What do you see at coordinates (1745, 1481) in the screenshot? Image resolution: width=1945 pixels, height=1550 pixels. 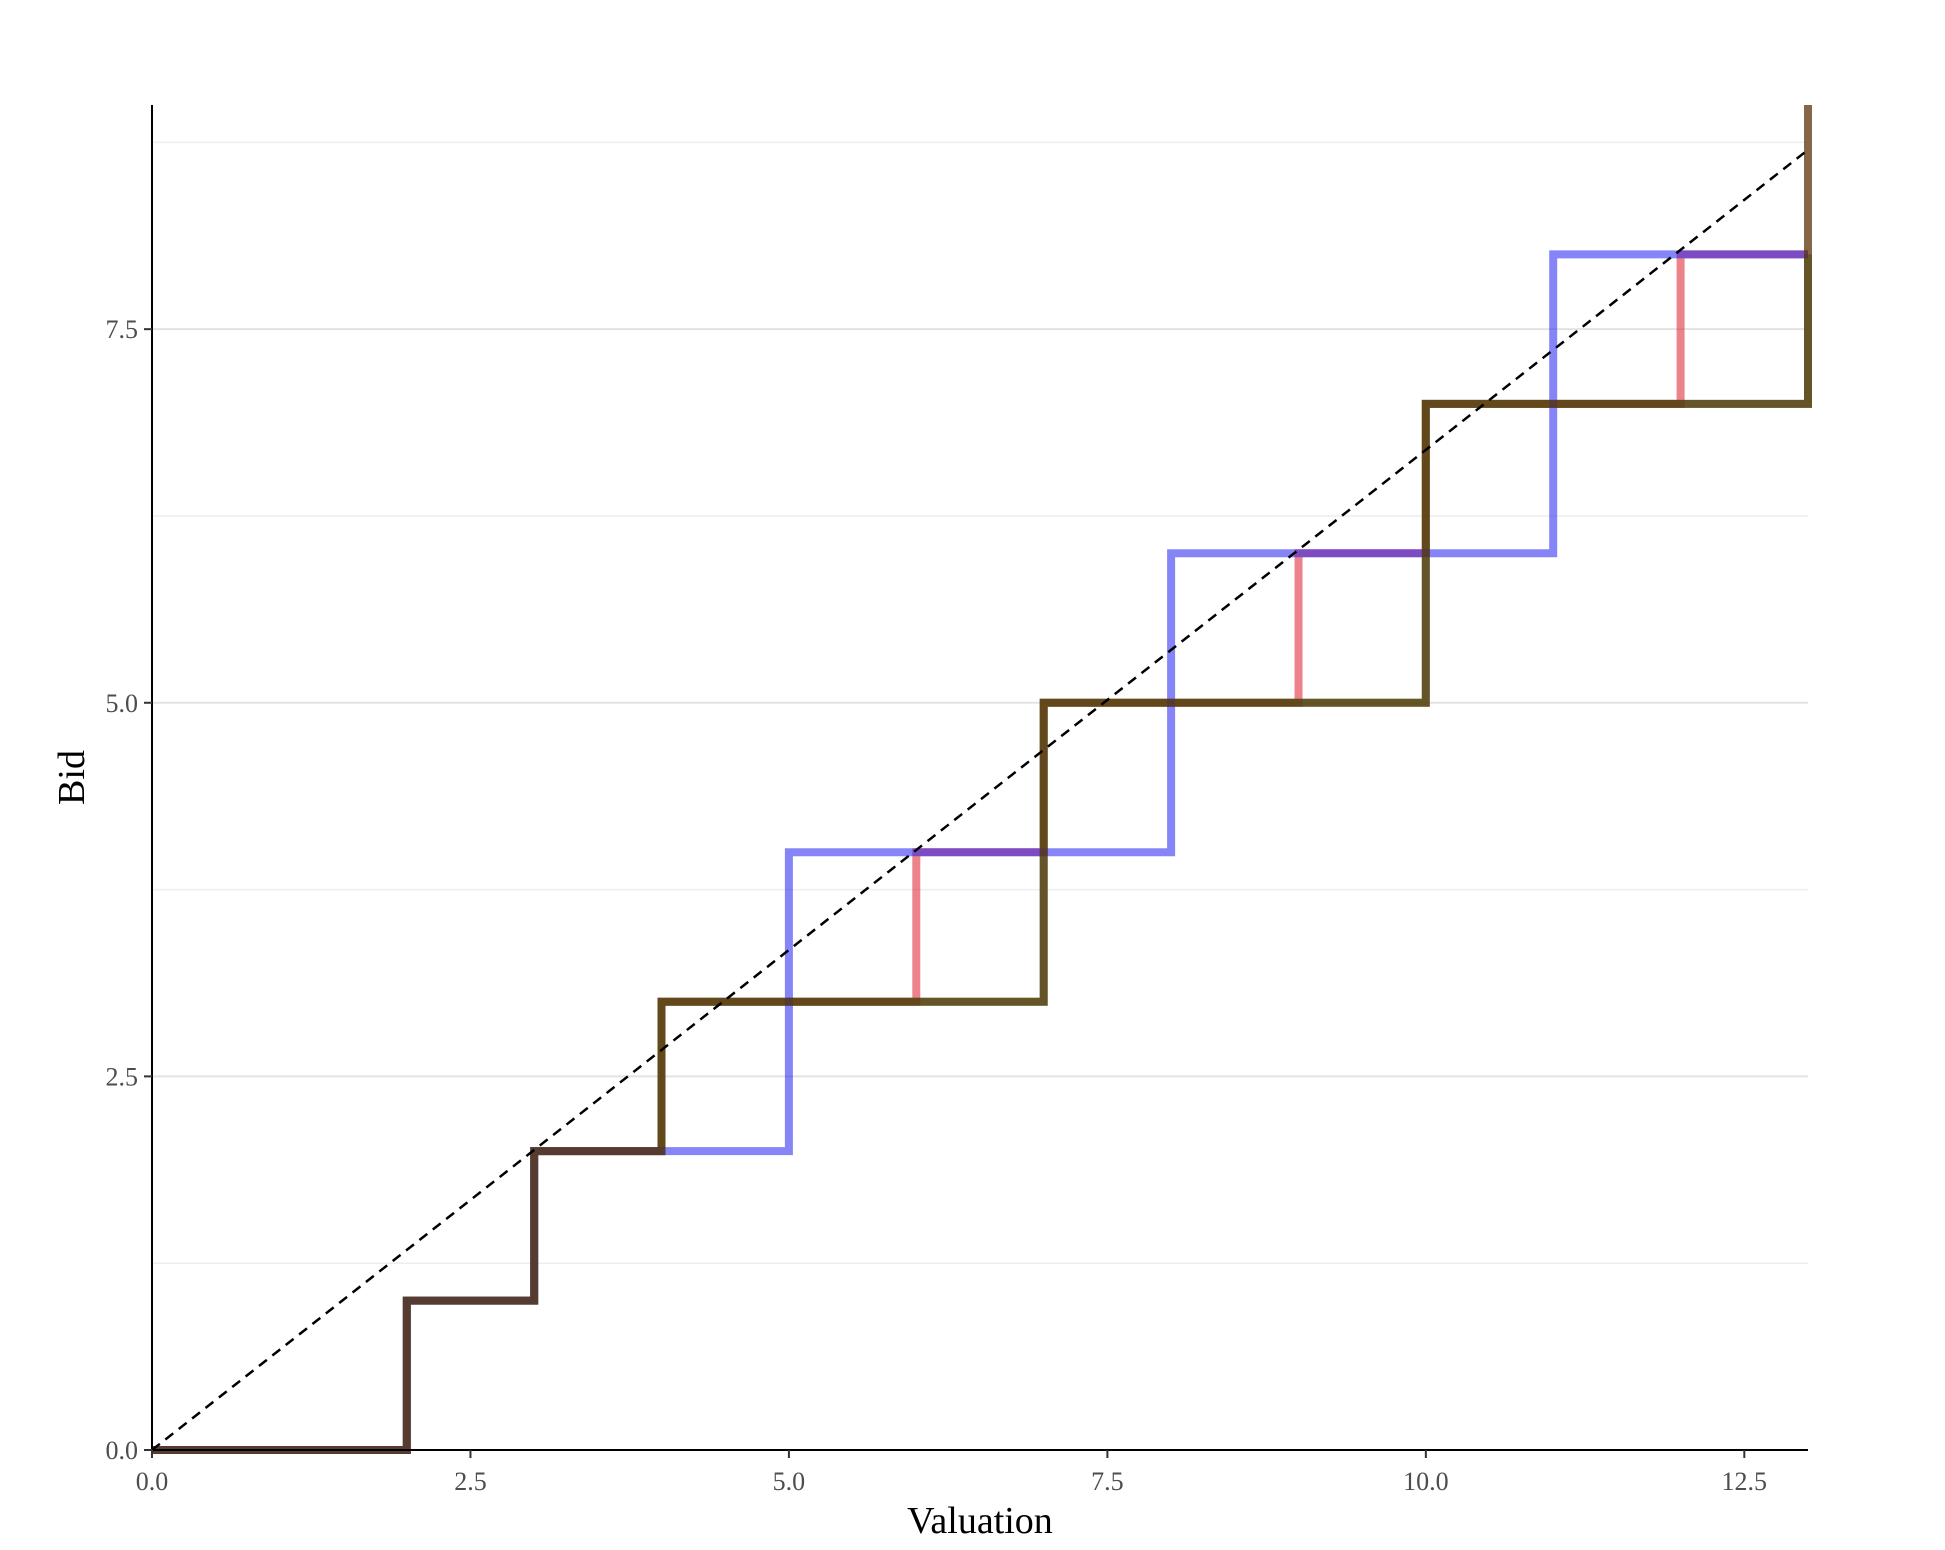 I see `x-tick-label: 12.5` at bounding box center [1745, 1481].